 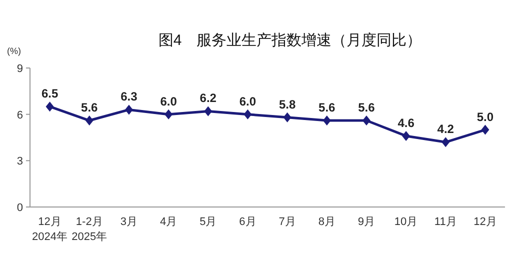 What do you see at coordinates (208, 98) in the screenshot?
I see `data-label: 6.2` at bounding box center [208, 98].